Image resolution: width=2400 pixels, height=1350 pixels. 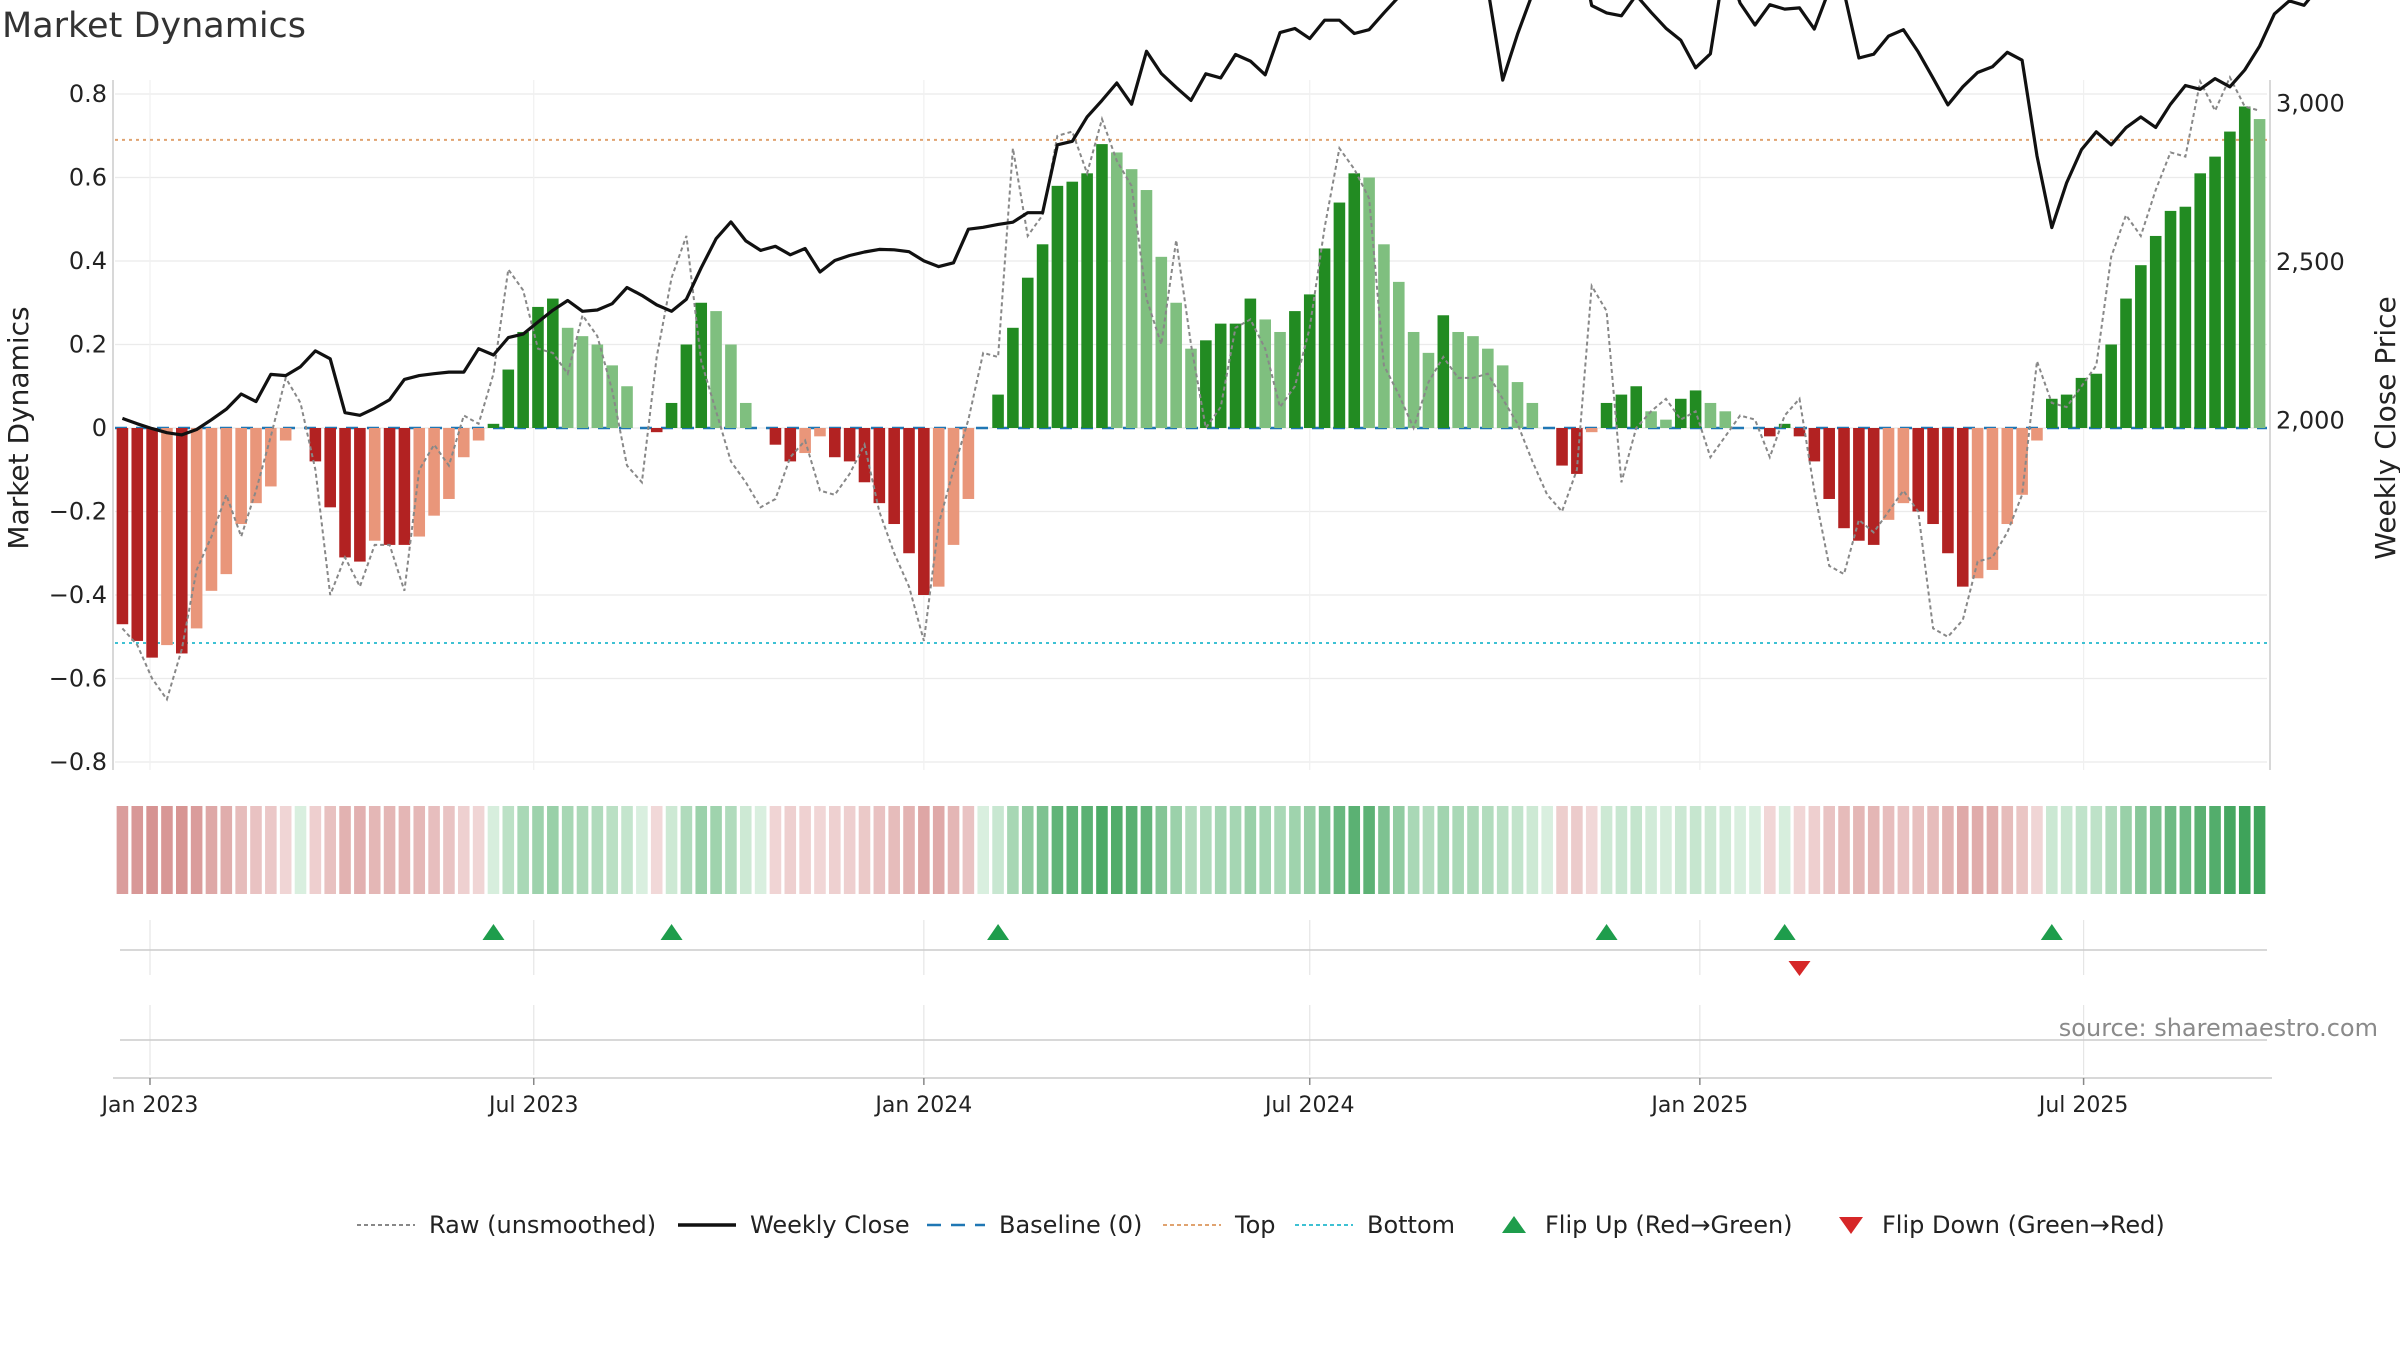 What do you see at coordinates (1698, 1105) in the screenshot?
I see `x-tick-label: Jan 2025` at bounding box center [1698, 1105].